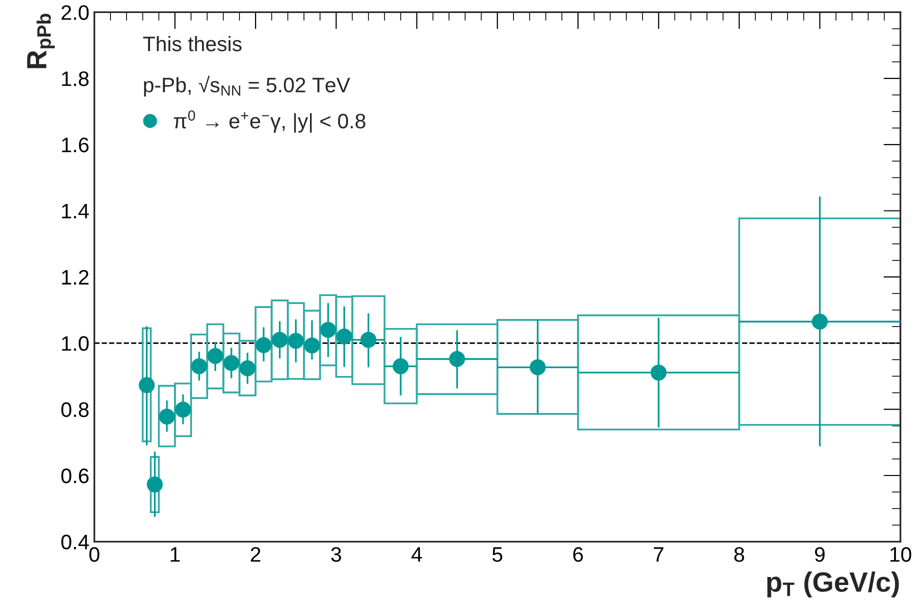 The image size is (916, 610). Describe the element at coordinates (659, 554) in the screenshot. I see `x-tick-label: 7` at that location.